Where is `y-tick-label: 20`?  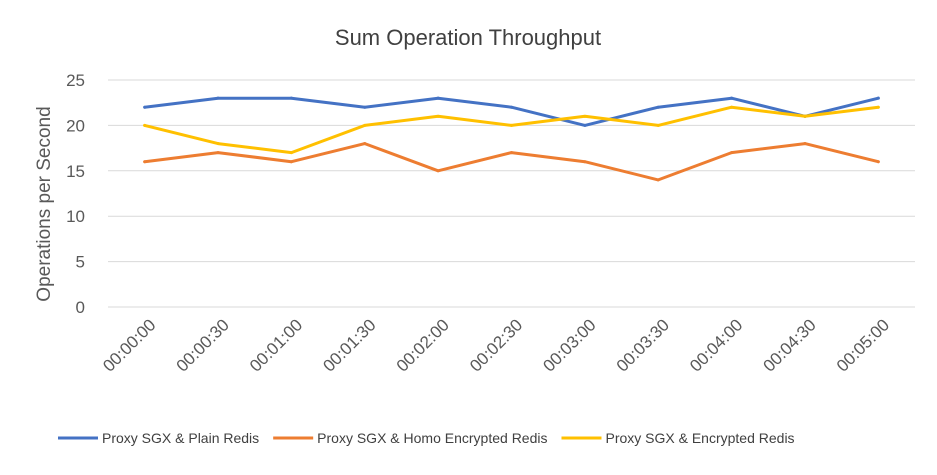
y-tick-label: 20 is located at coordinates (75, 125).